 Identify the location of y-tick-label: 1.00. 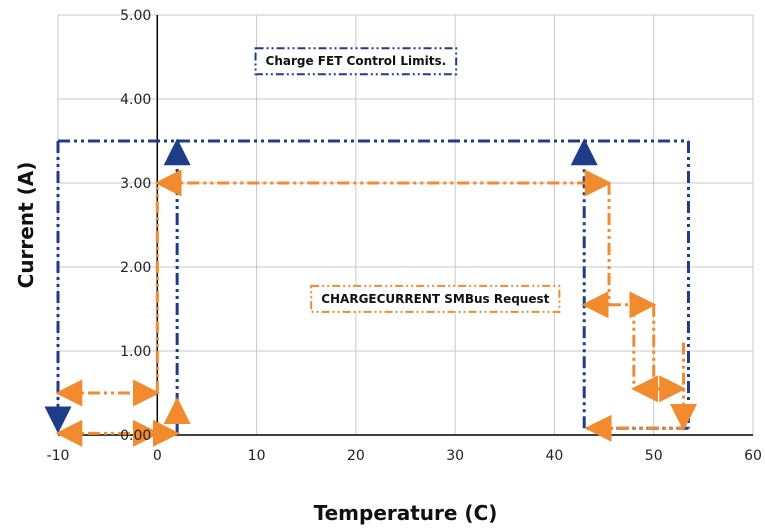
(135, 352).